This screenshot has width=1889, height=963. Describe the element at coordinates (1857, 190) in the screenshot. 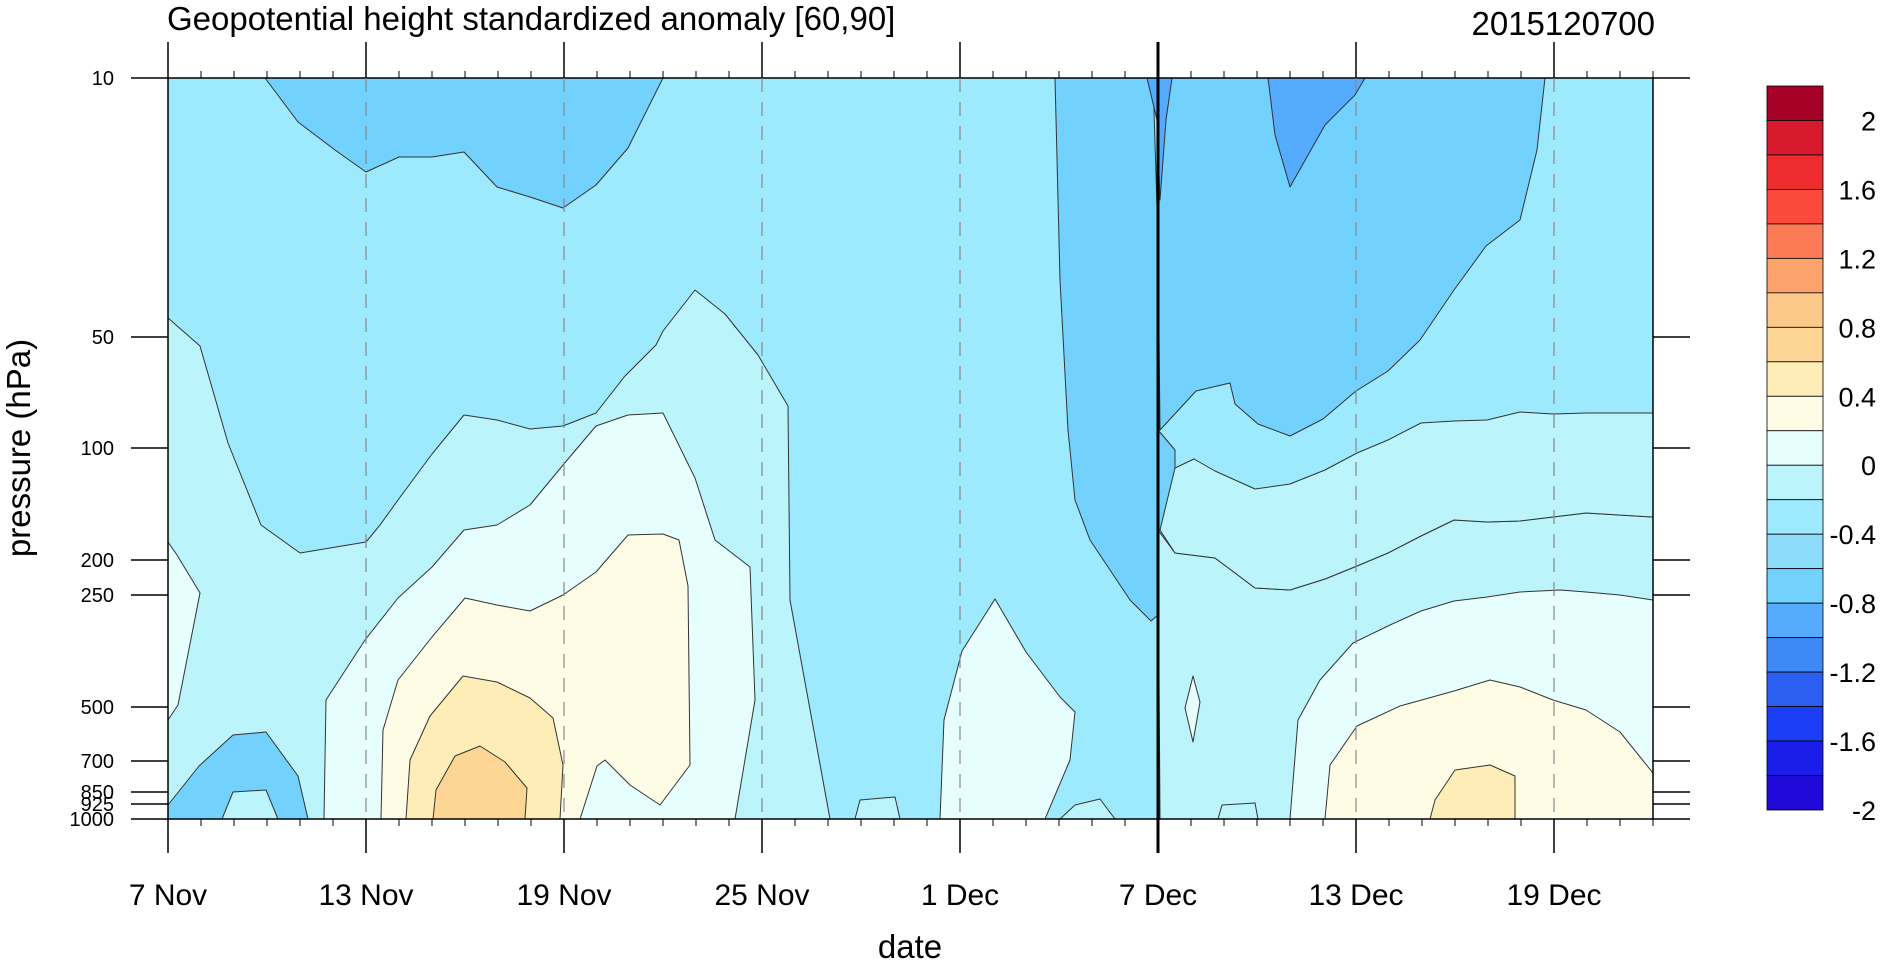

I see `colorbar-label: 1.6` at that location.